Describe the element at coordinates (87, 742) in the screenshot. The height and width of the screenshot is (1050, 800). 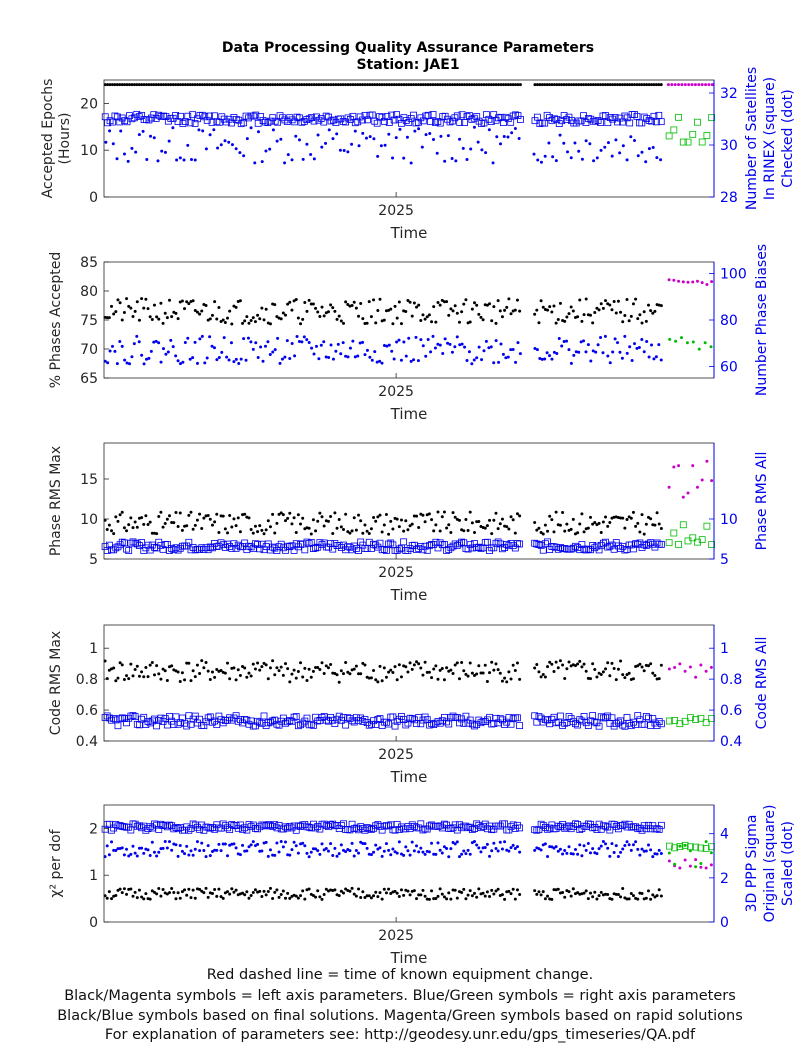
I see `left-tick-label: 0.4` at that location.